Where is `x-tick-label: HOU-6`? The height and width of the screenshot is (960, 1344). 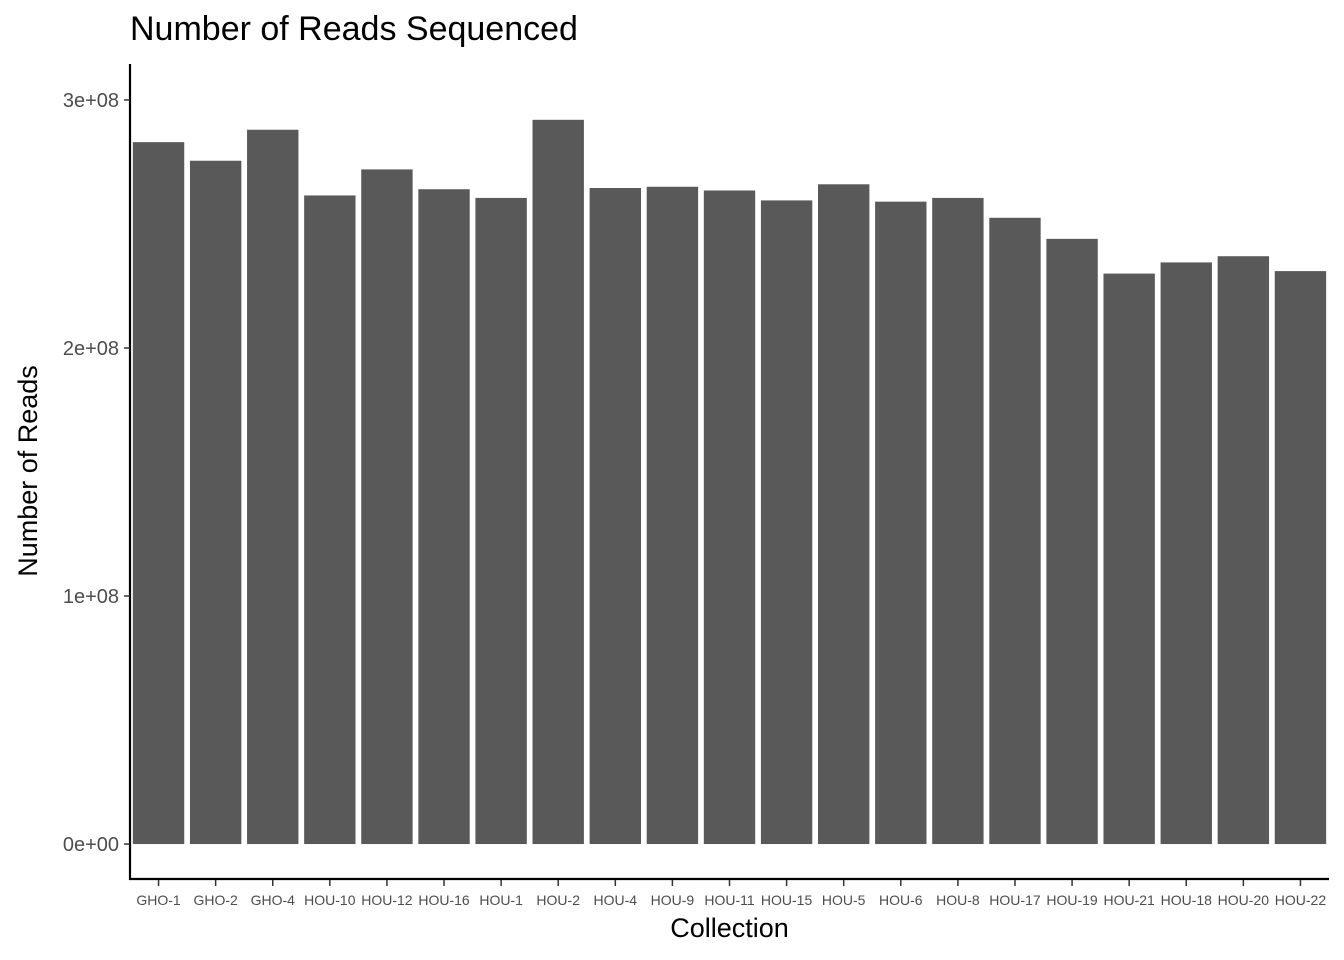 x-tick-label: HOU-6 is located at coordinates (901, 900).